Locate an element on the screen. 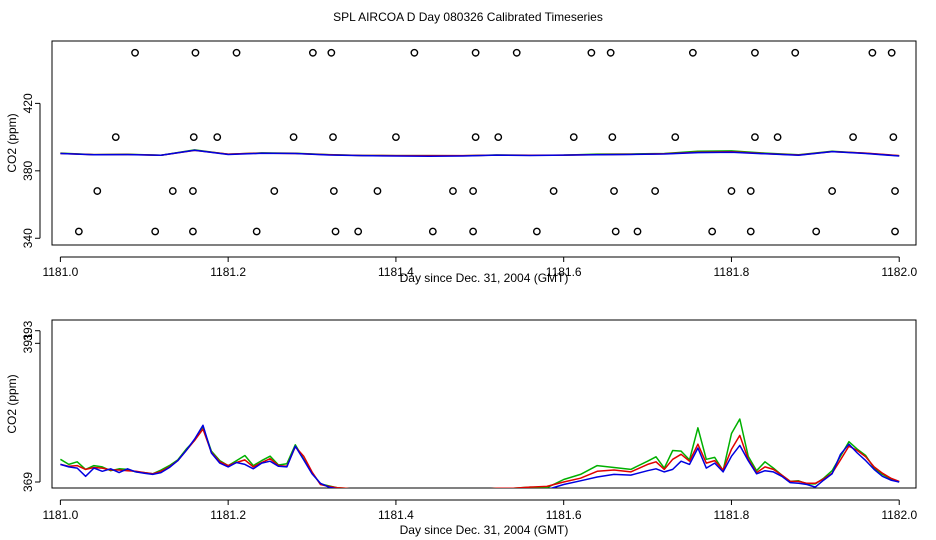 This screenshot has height=540, width=936. bottom-series-red-line is located at coordinates (480, 458).